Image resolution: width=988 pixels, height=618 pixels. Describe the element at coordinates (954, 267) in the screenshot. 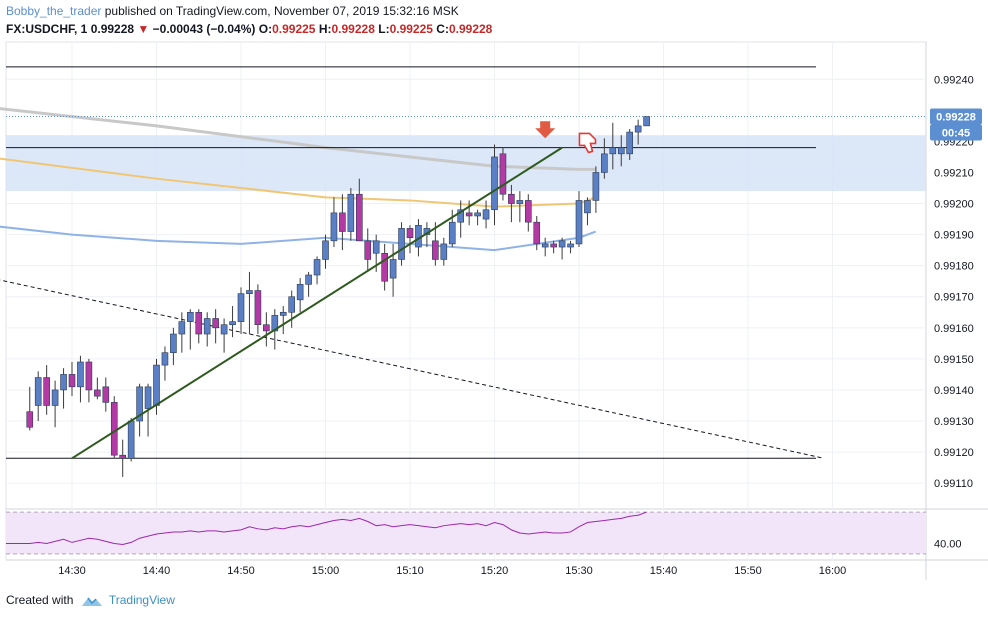

I see `y-tick-label: 0.99180` at that location.